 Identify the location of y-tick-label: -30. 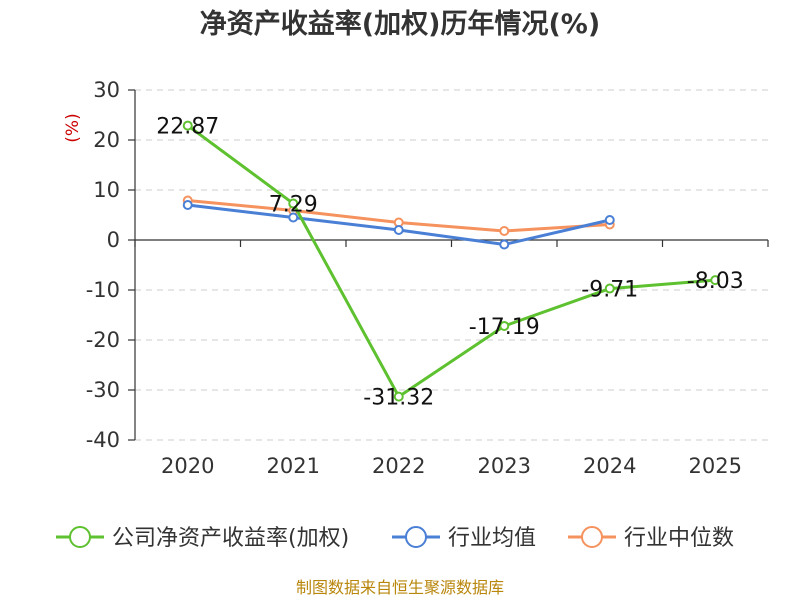
(103, 390).